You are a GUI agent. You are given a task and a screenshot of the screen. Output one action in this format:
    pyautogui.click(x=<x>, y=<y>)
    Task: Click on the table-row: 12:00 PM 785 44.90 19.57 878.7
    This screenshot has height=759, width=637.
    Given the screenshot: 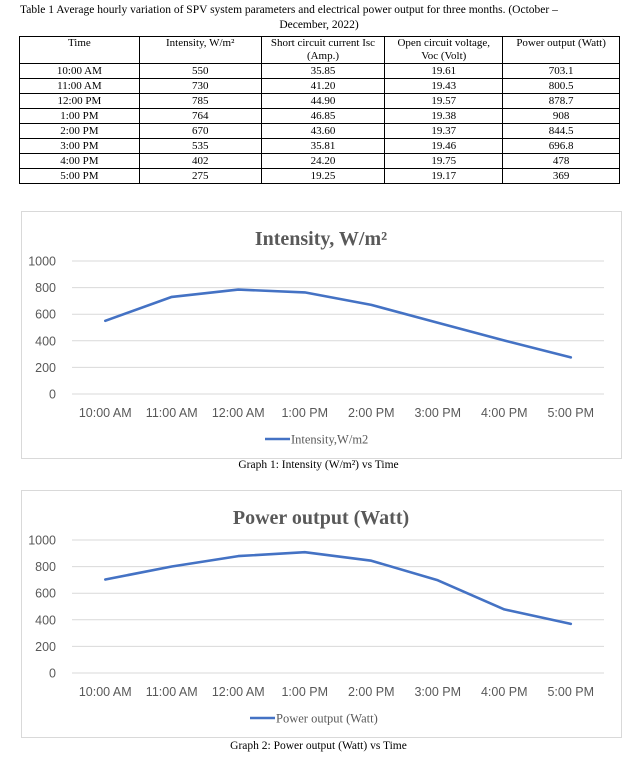 What is the action you would take?
    pyautogui.click(x=319, y=101)
    